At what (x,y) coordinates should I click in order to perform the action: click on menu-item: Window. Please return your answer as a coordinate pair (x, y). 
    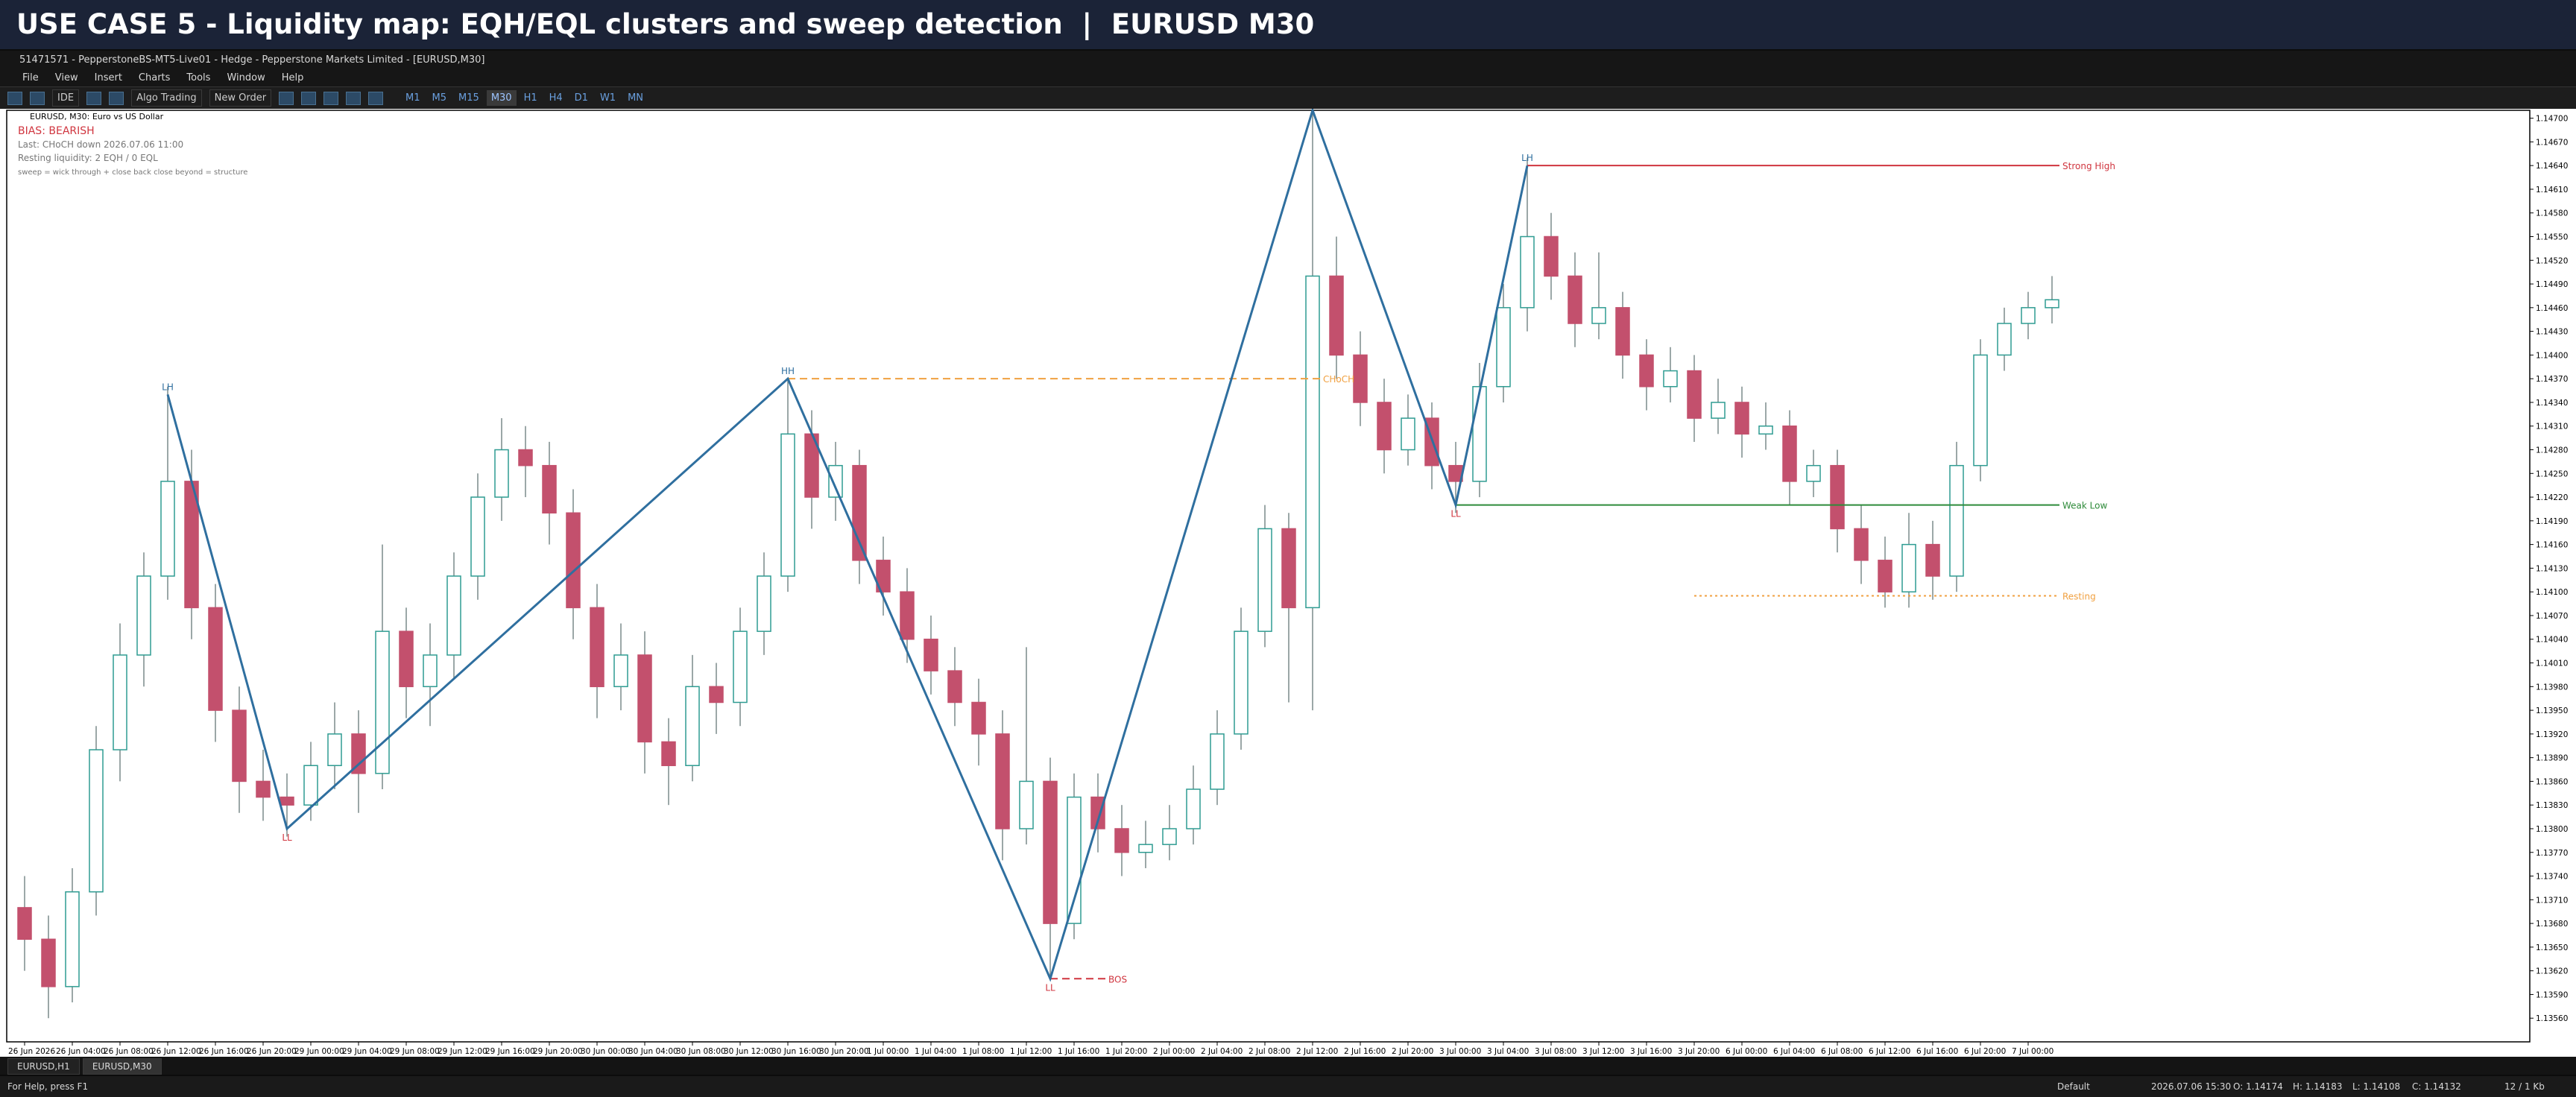
    Looking at the image, I should click on (246, 78).